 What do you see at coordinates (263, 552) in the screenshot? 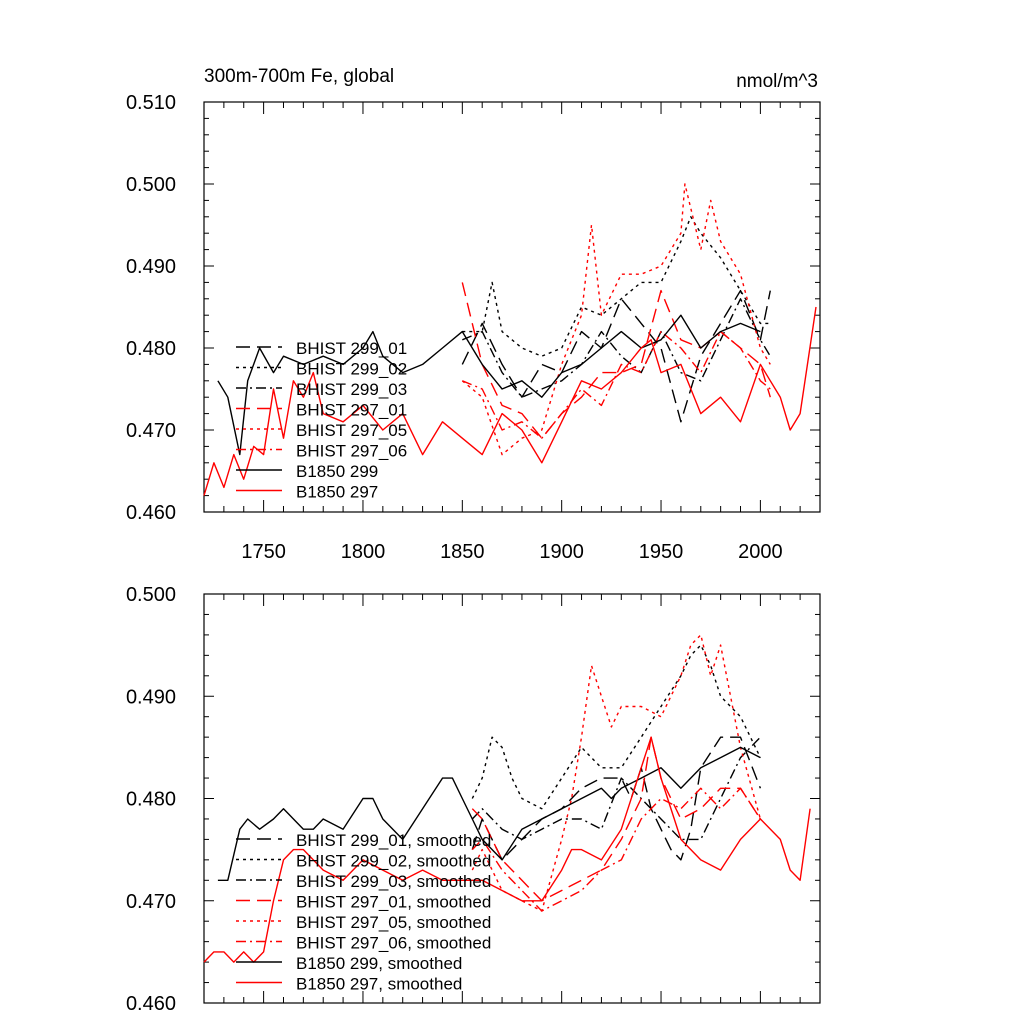
I see `x-tick-label: 1750` at bounding box center [263, 552].